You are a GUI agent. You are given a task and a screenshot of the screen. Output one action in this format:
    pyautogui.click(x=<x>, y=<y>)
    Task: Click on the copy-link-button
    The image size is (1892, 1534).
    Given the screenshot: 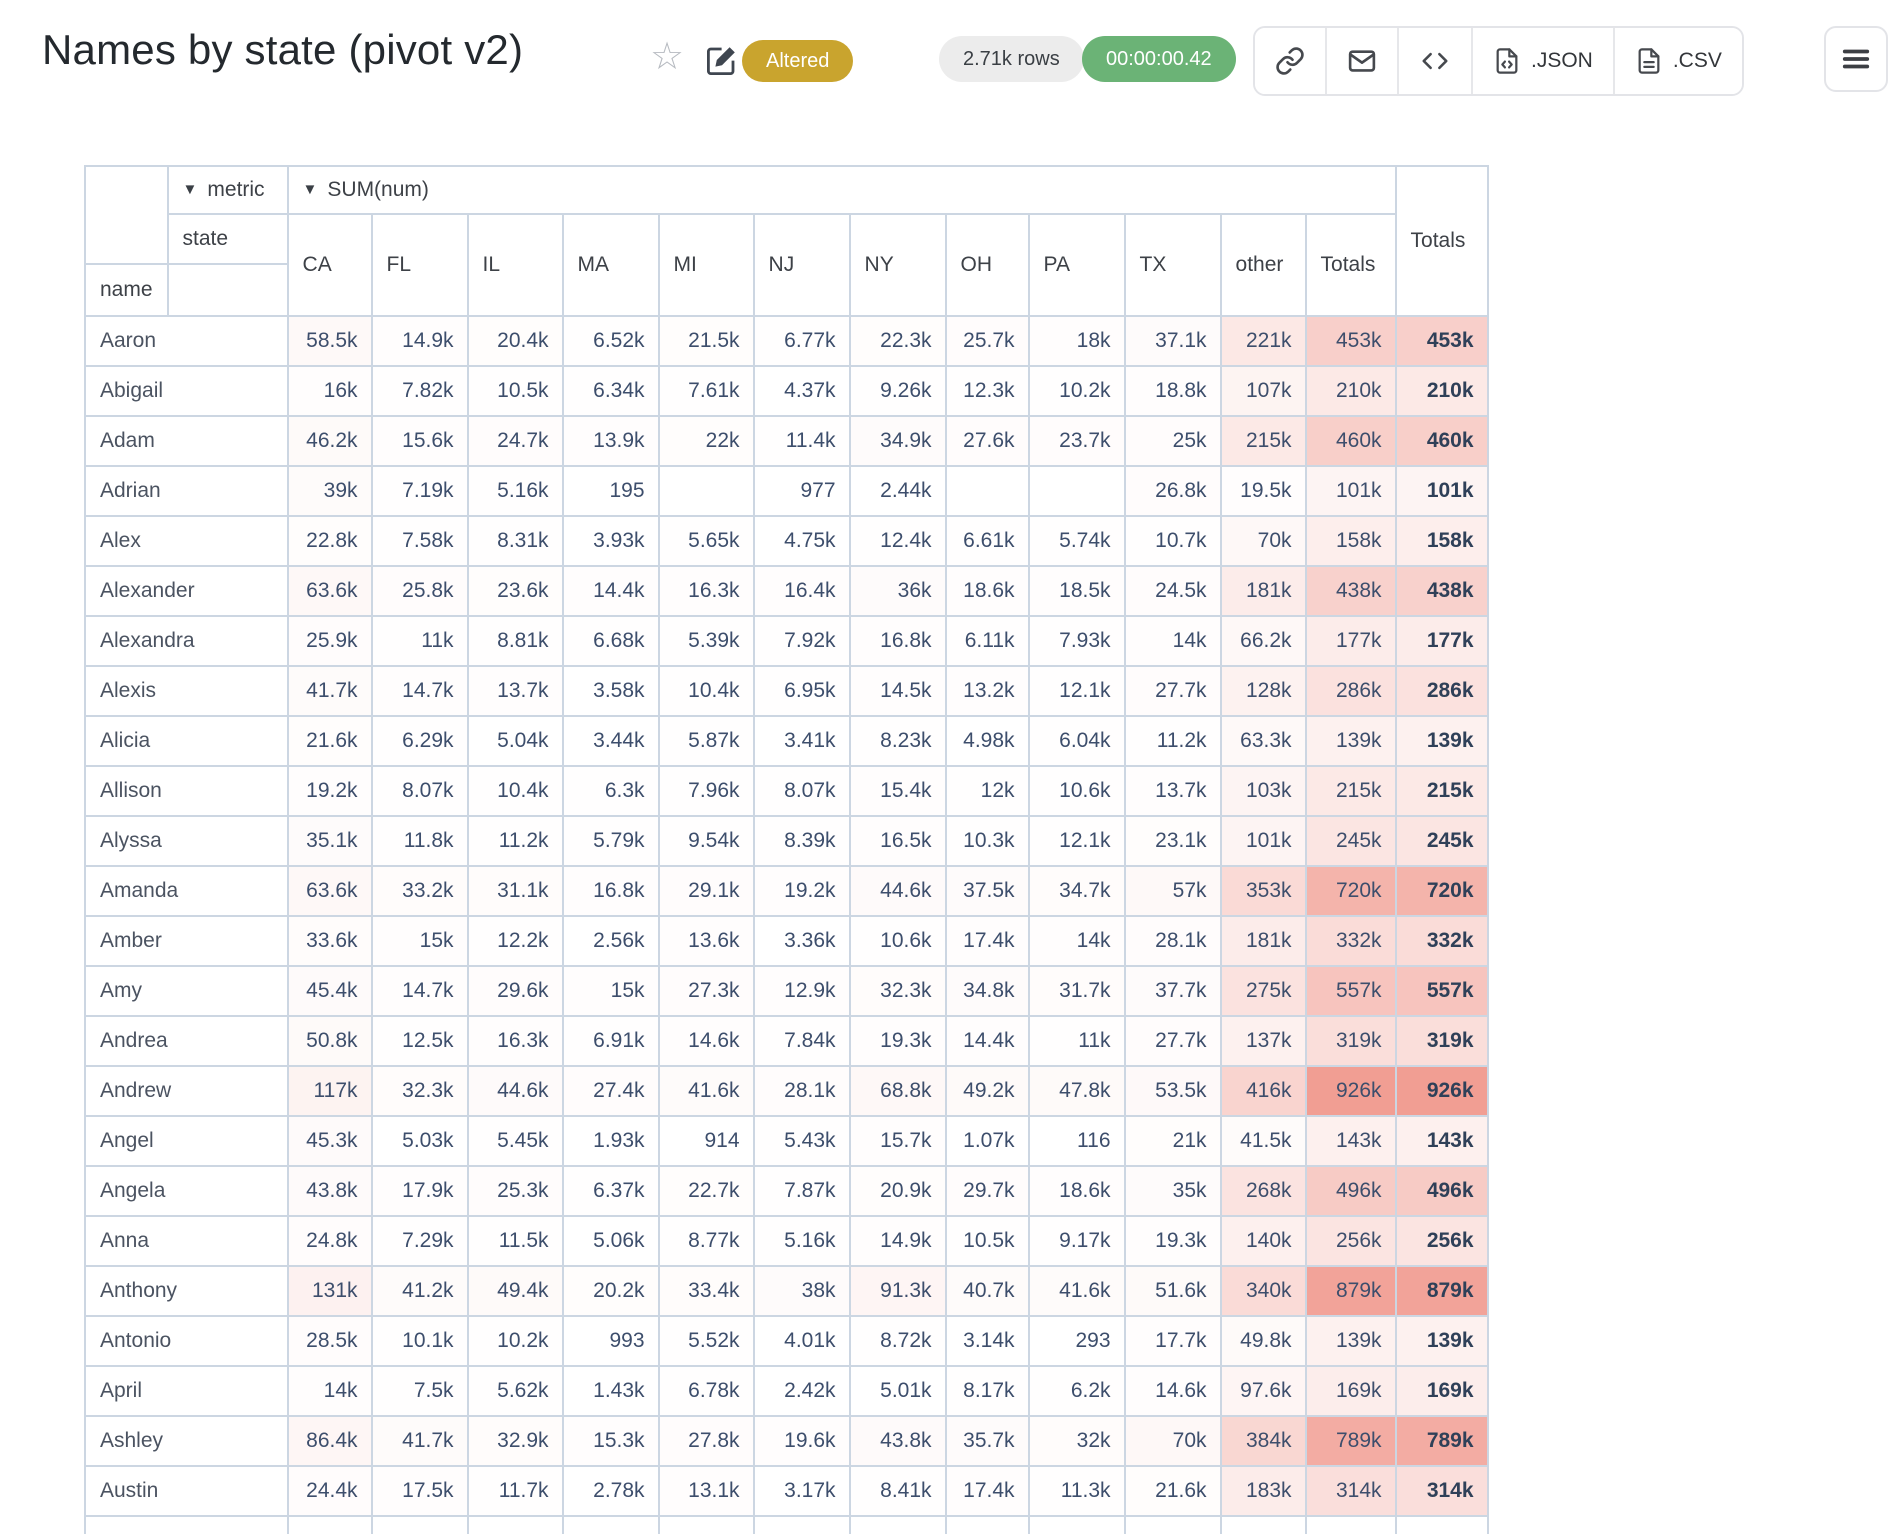 What is the action you would take?
    pyautogui.click(x=1291, y=61)
    